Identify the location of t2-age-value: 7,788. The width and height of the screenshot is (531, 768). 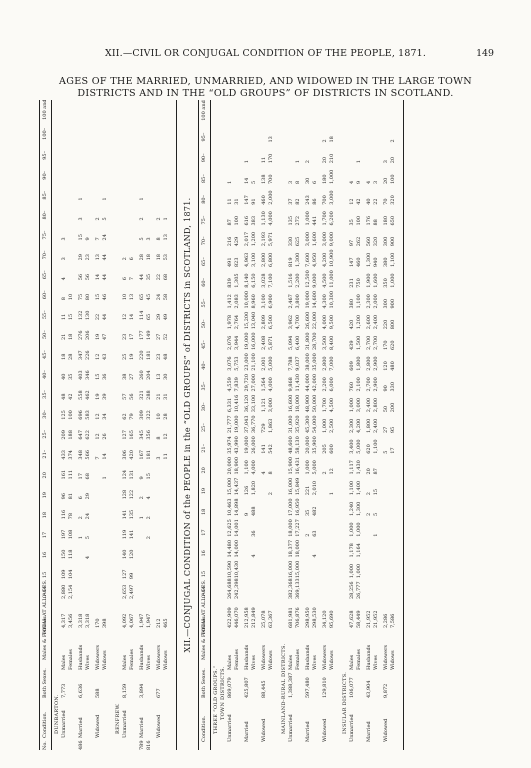
(291, 363).